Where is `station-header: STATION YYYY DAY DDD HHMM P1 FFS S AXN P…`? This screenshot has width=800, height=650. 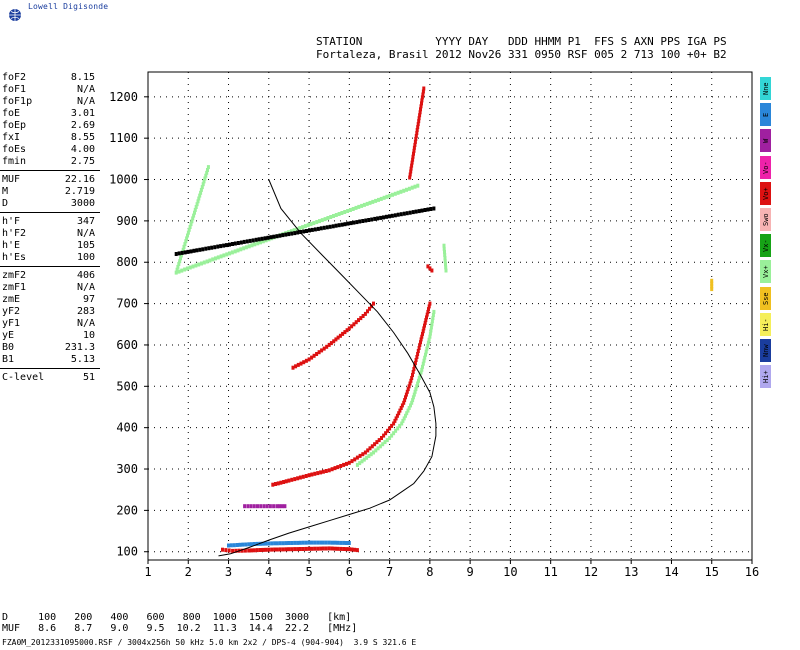
station-header: STATION YYYY DAY DDD HHMM P1 FFS S AXN P… is located at coordinates (521, 48).